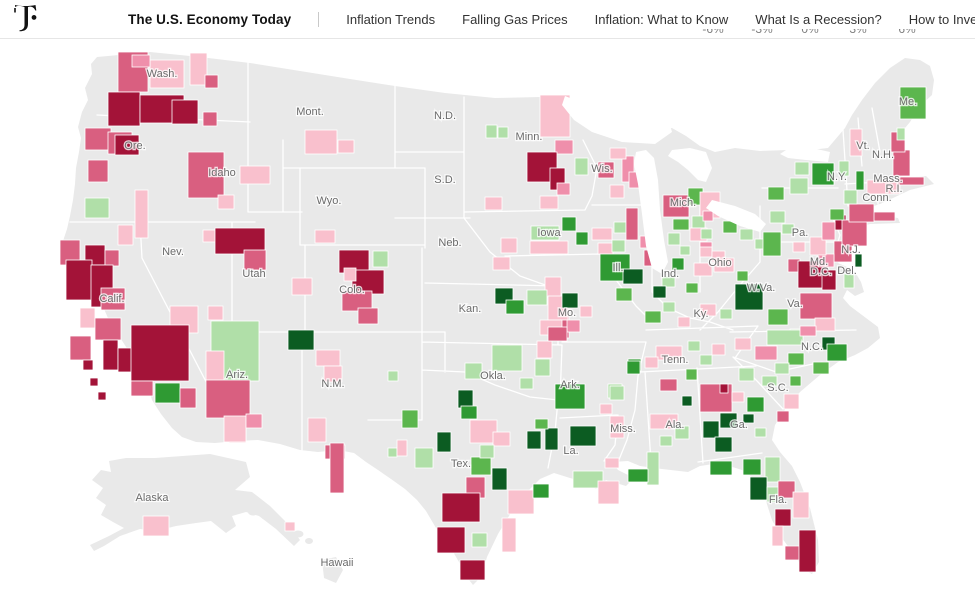 The width and height of the screenshot is (975, 593). Describe the element at coordinates (818, 19) in the screenshot. I see `nav-link-4: What Is a Recession?` at that location.